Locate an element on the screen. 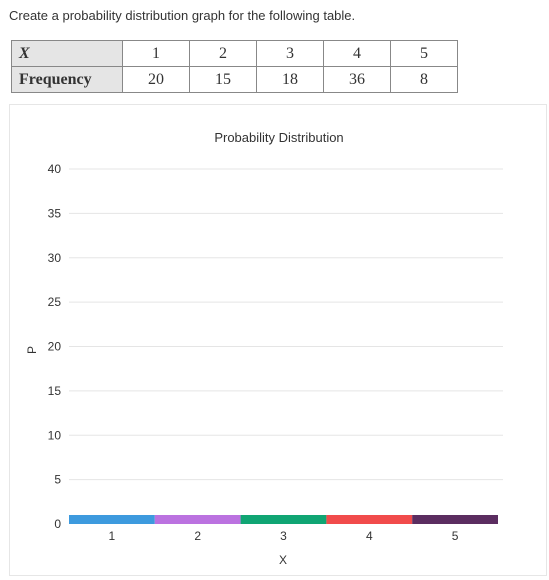 This screenshot has width=549, height=580. x-tick-label: 4 is located at coordinates (369, 536).